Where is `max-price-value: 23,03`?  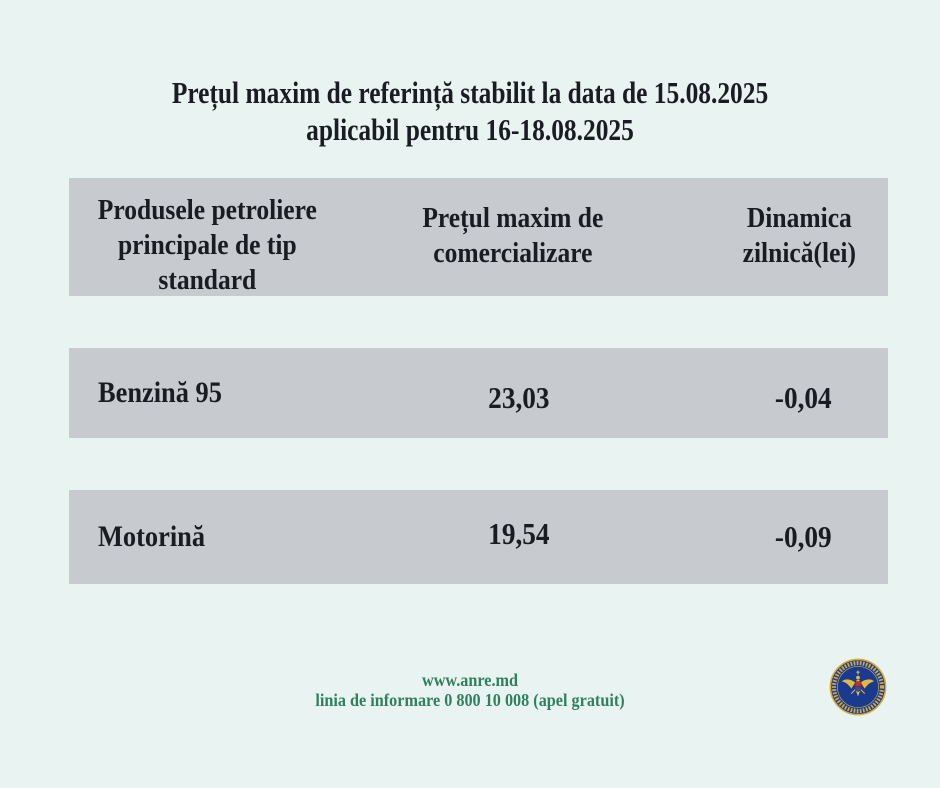 max-price-value: 23,03 is located at coordinates (519, 397).